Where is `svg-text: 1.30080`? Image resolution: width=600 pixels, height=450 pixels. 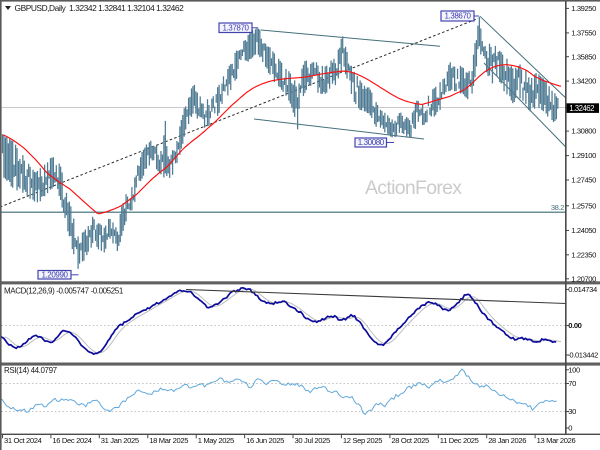 svg-text: 1.30080 is located at coordinates (371, 142).